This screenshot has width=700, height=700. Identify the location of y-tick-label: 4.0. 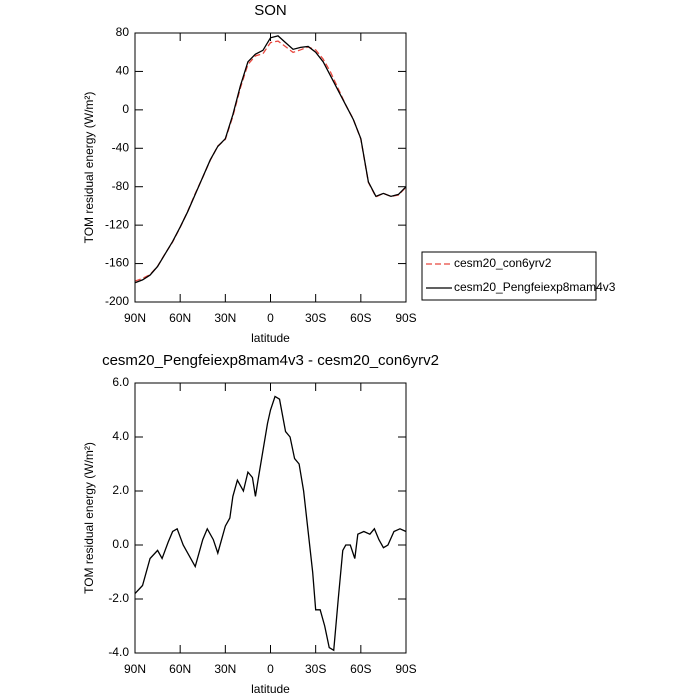
(120, 436).